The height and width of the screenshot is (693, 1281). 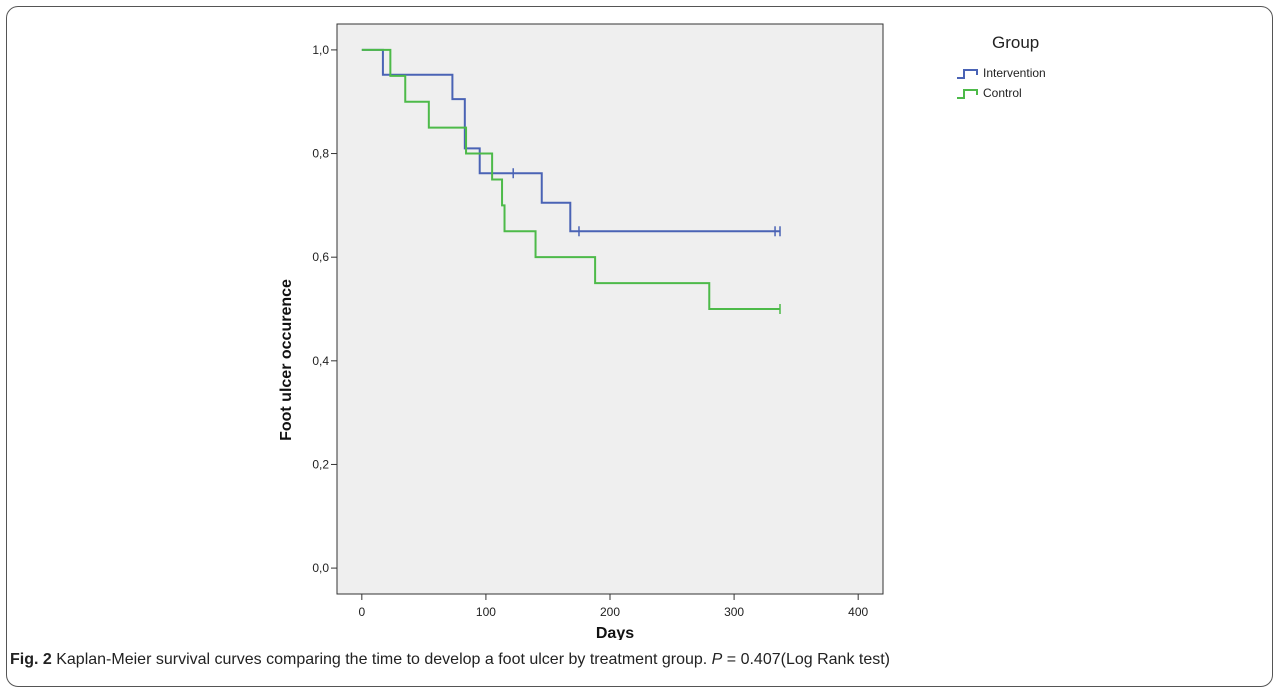 I want to click on y-tick-label: 0,6, so click(x=320, y=257).